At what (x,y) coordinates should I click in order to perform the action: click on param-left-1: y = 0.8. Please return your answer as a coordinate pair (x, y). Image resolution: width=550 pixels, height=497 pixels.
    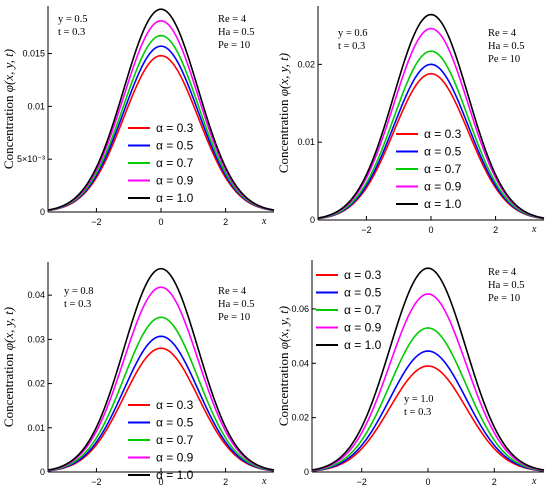
    Looking at the image, I should click on (79, 291).